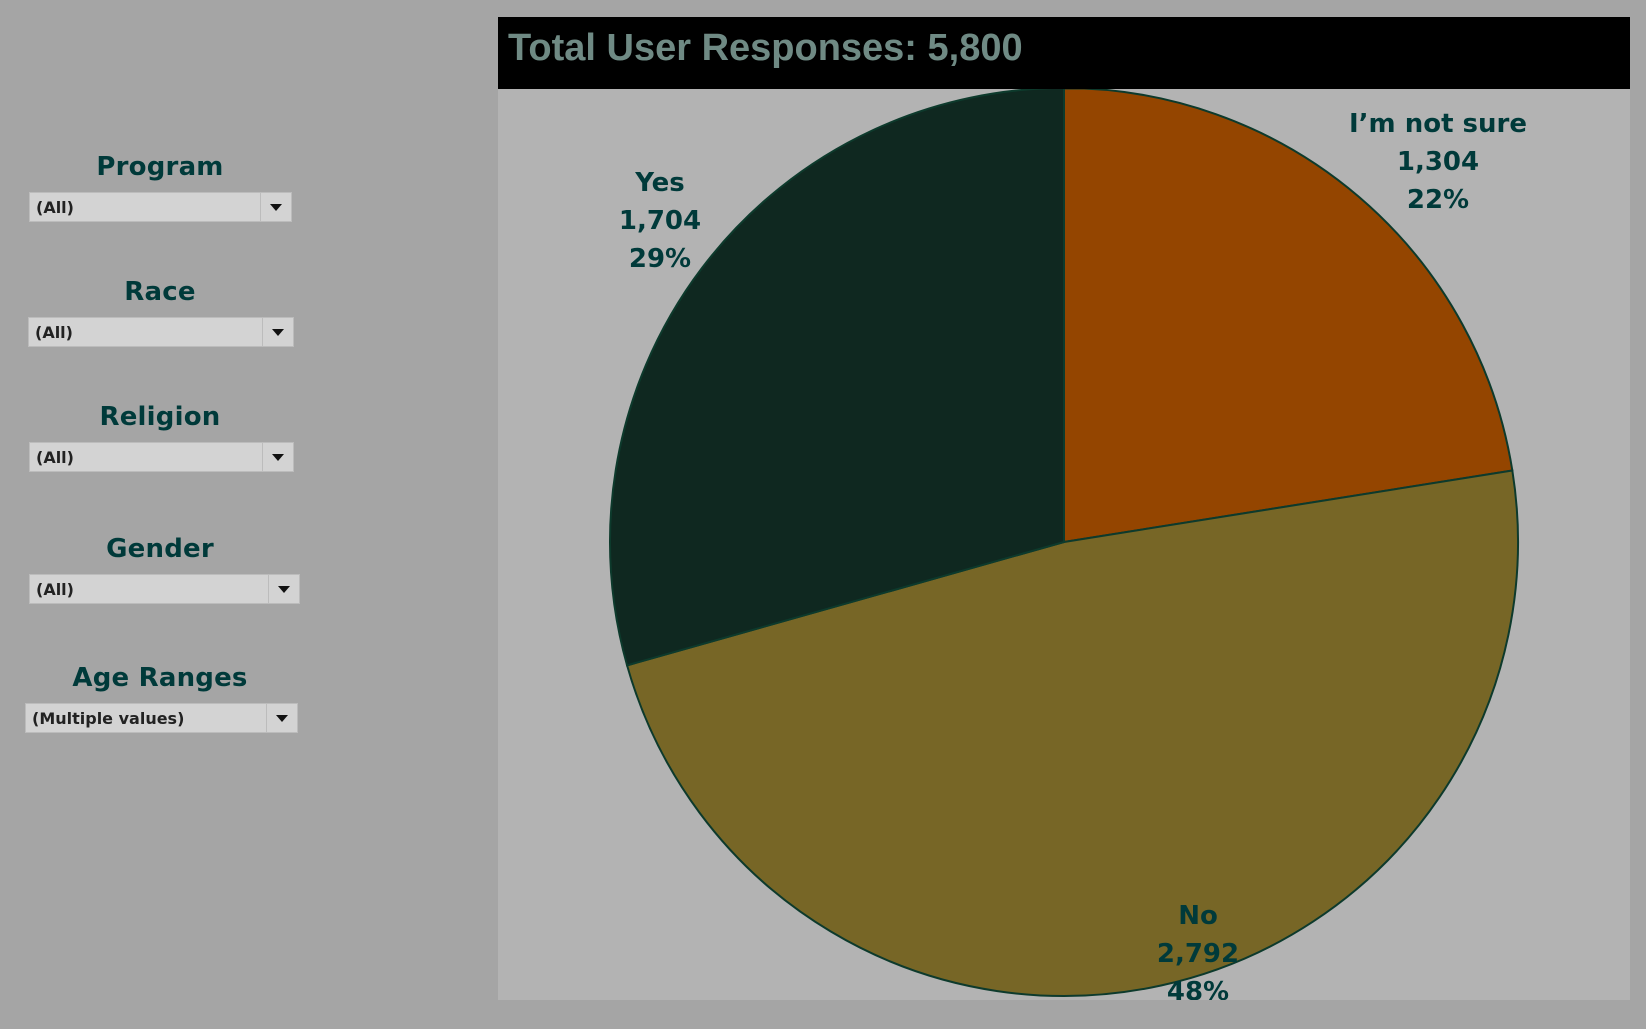 The image size is (1646, 1029). I want to click on program-dropdown: (All), so click(160, 207).